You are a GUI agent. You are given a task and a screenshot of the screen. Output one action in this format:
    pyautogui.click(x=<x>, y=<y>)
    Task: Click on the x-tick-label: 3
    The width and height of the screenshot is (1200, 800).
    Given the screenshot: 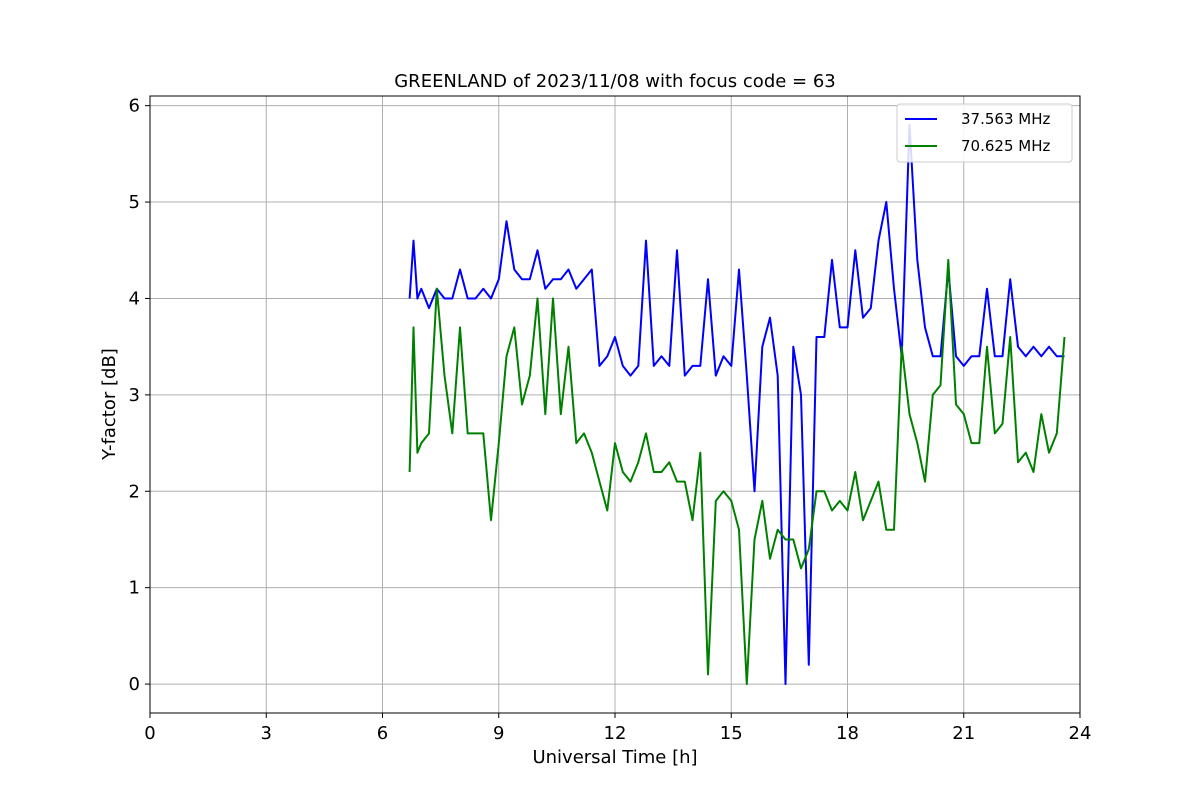 What is the action you would take?
    pyautogui.click(x=266, y=733)
    